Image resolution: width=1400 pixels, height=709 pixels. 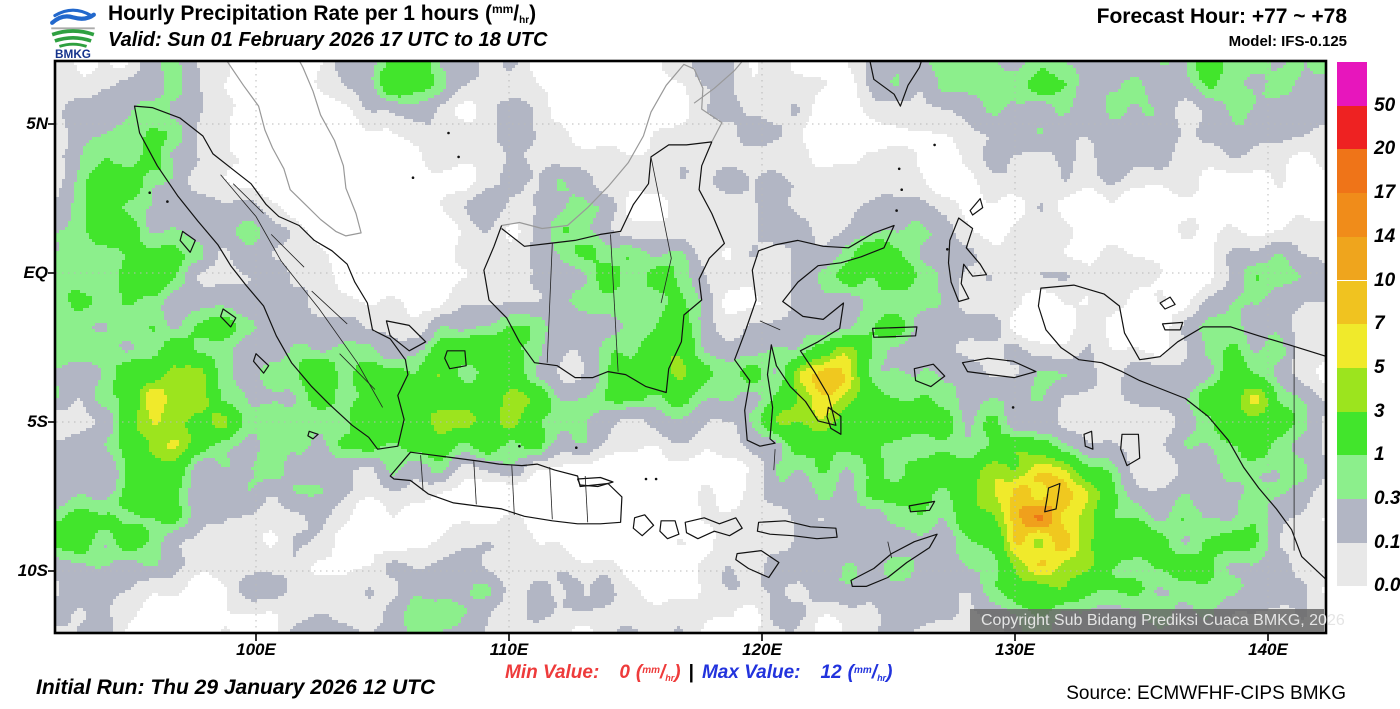 What do you see at coordinates (35, 272) in the screenshot?
I see `y-tick-label: EQ` at bounding box center [35, 272].